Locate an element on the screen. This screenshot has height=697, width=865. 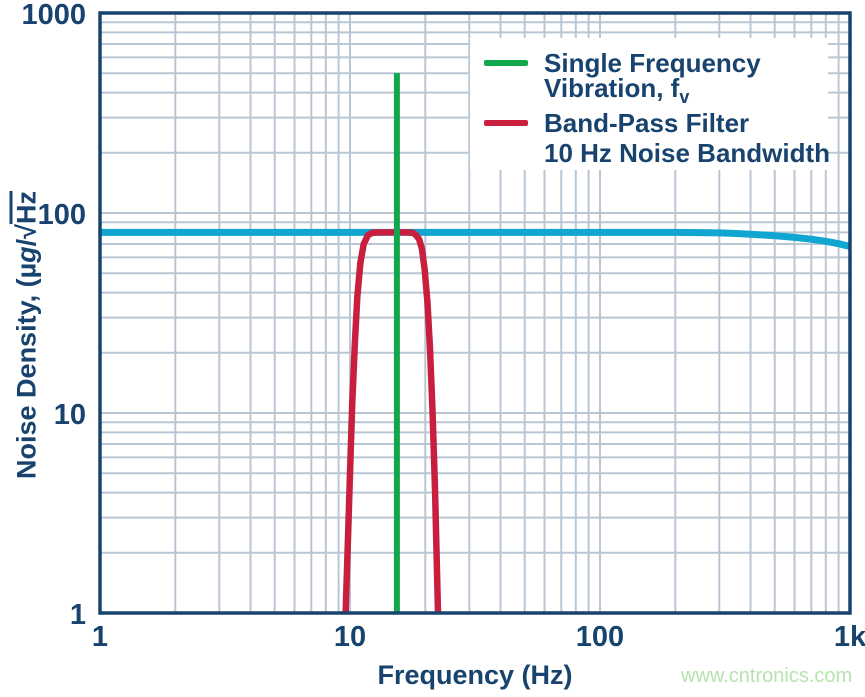
y-tick-label-10: 10 is located at coordinates (70, 415).